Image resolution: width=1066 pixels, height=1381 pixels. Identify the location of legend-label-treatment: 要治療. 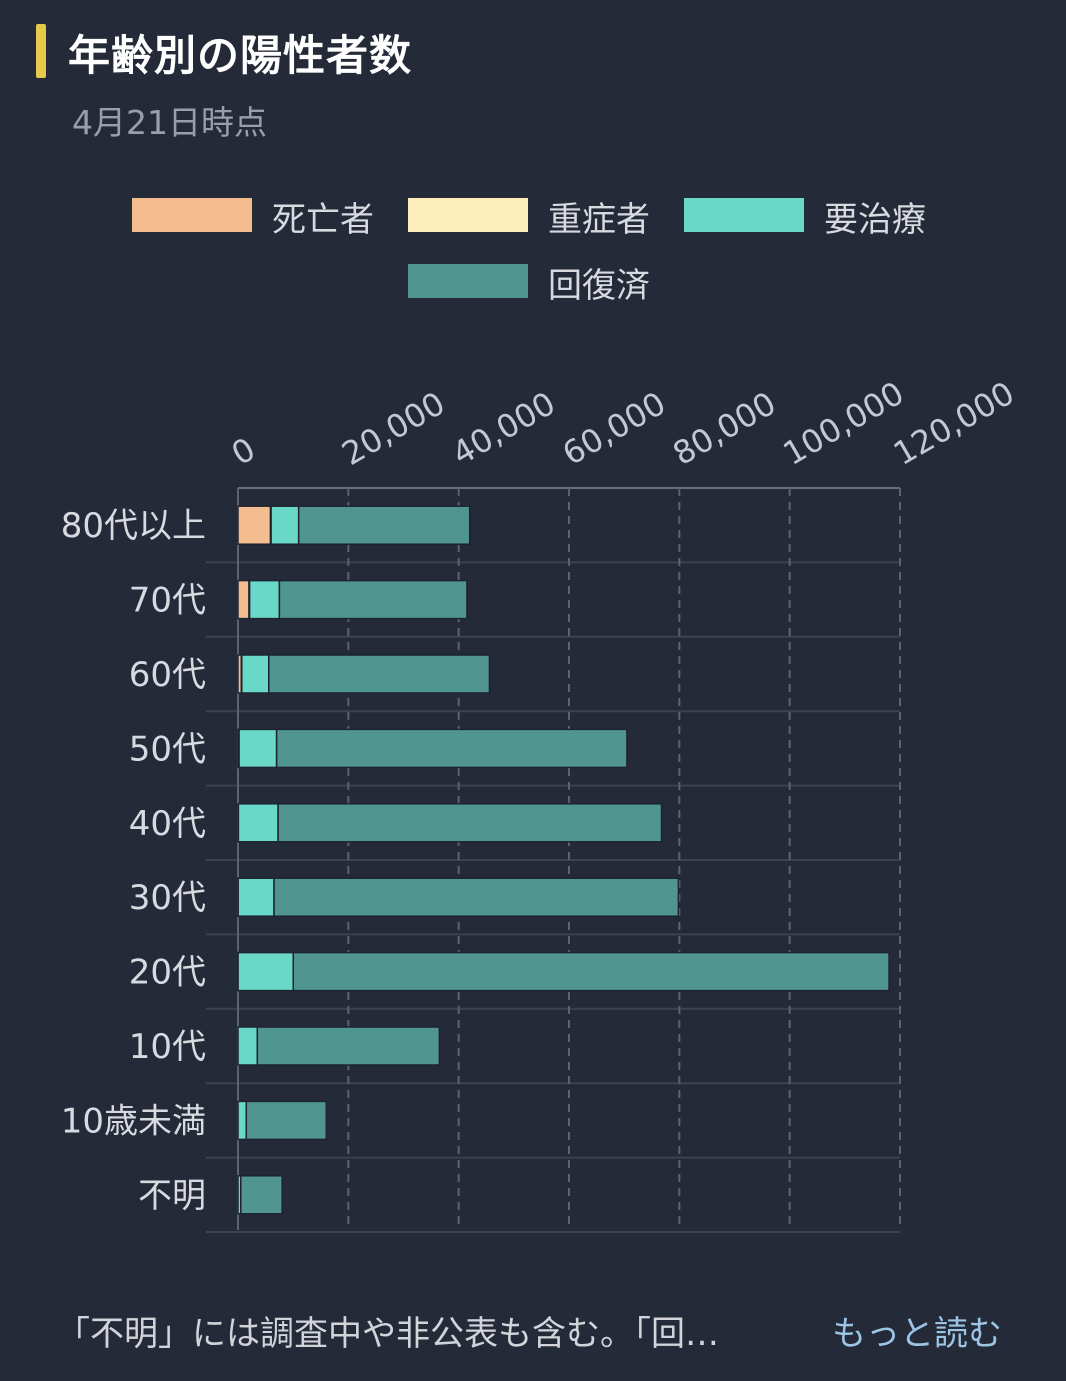
(875, 220).